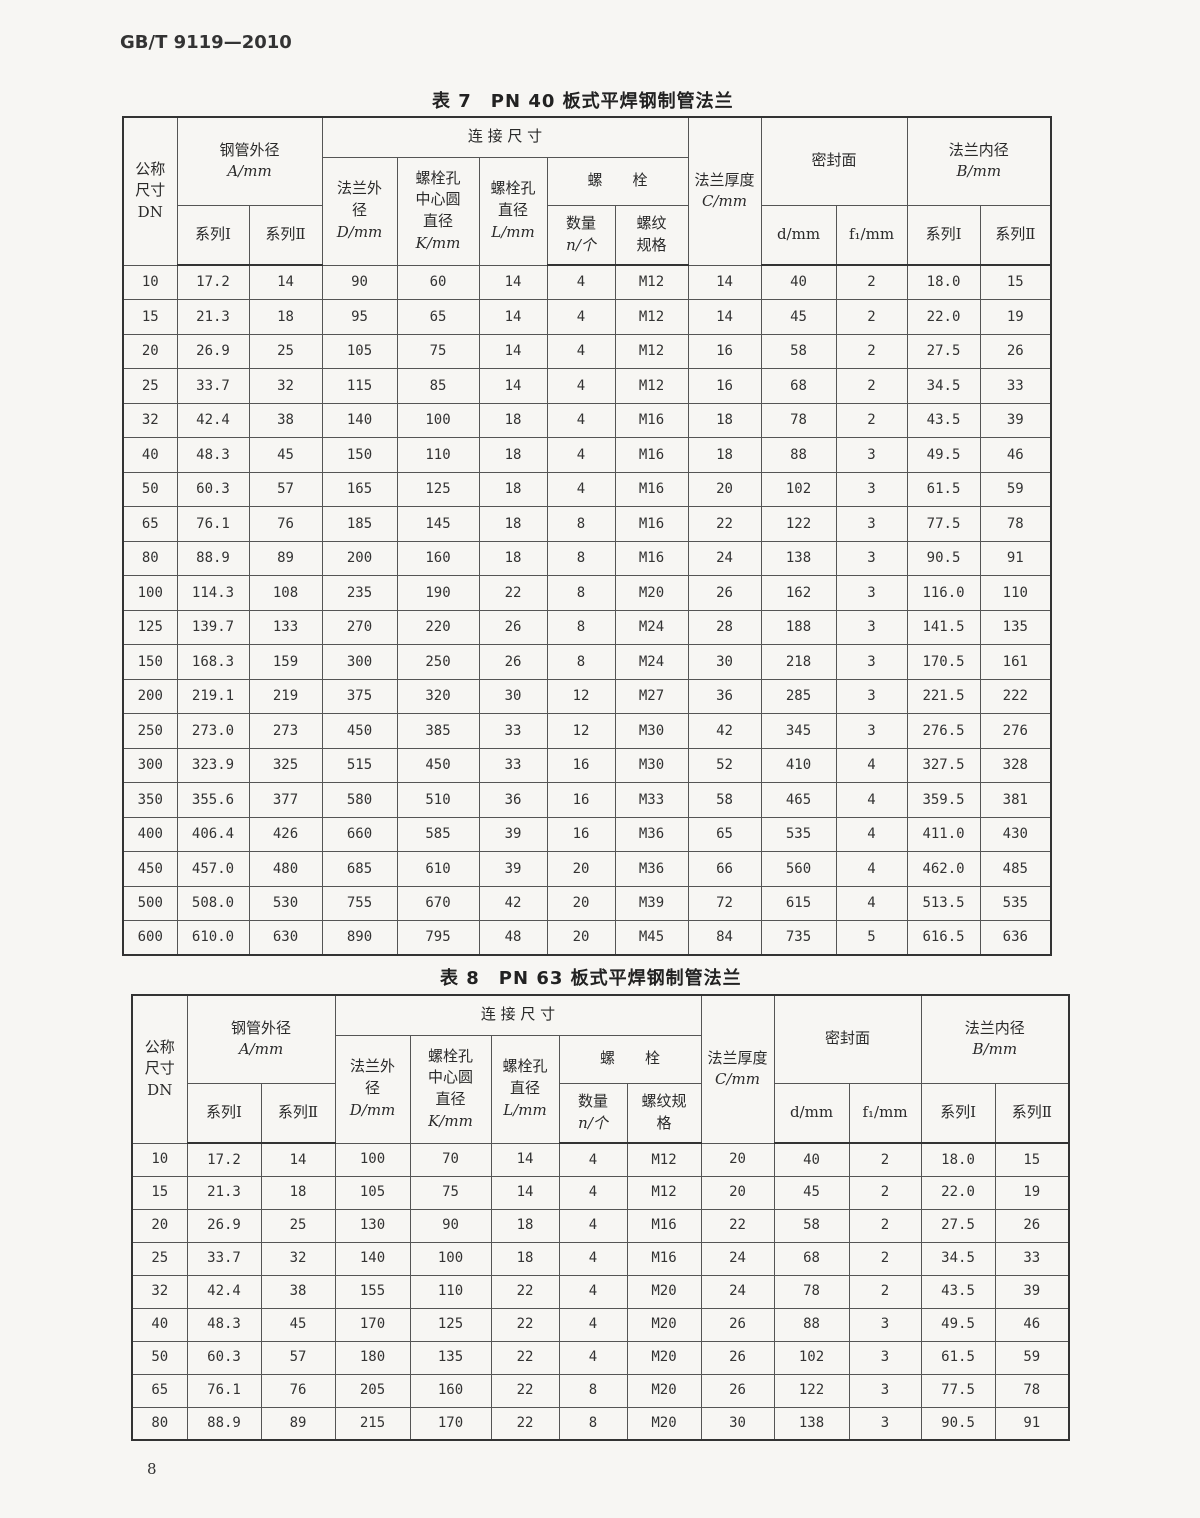  Describe the element at coordinates (298, 1159) in the screenshot. I see `cell-pipe-od-series2: 14` at that location.